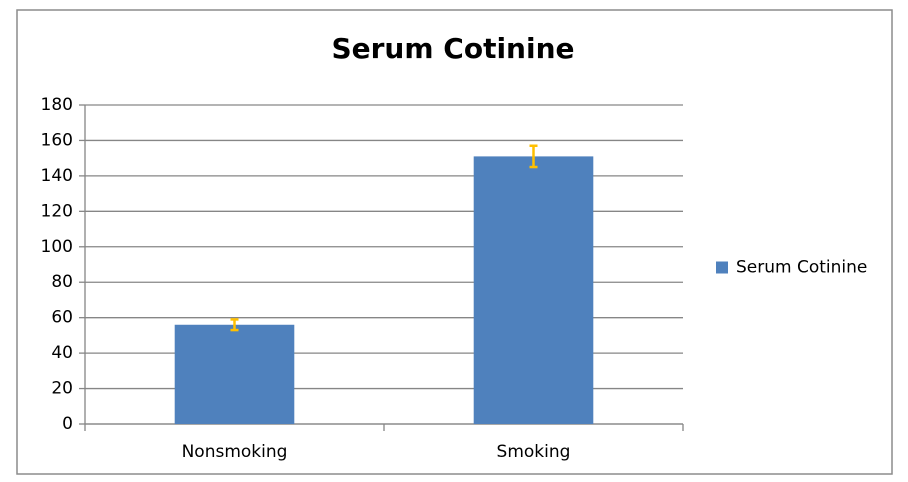 The height and width of the screenshot is (482, 908). What do you see at coordinates (57, 211) in the screenshot?
I see `y-tick-label: 120` at bounding box center [57, 211].